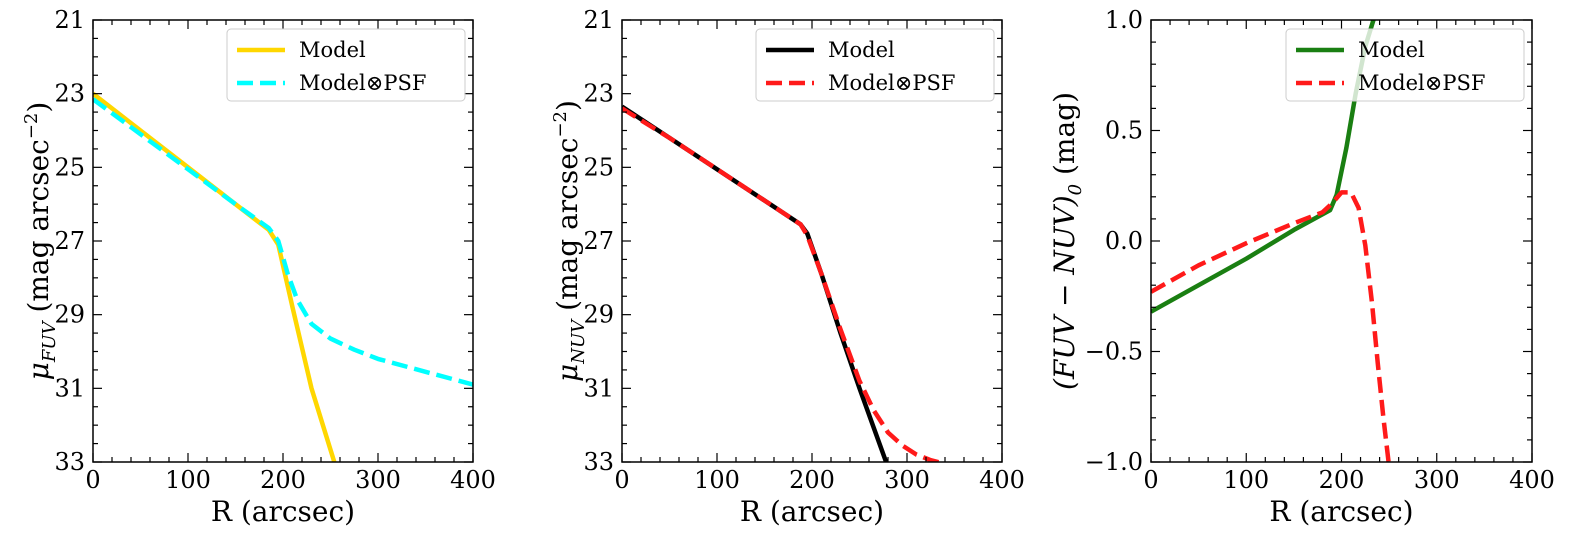 Image resolution: width=1577 pixels, height=541 pixels. What do you see at coordinates (1067, 241) in the screenshot?
I see `y-axis-label: (FUV − NUV)0 (mag)` at bounding box center [1067, 241].